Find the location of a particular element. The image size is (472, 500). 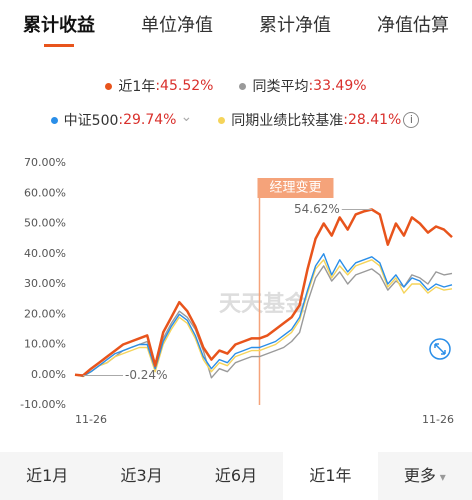

annotation-box is located at coordinates (295, 188).